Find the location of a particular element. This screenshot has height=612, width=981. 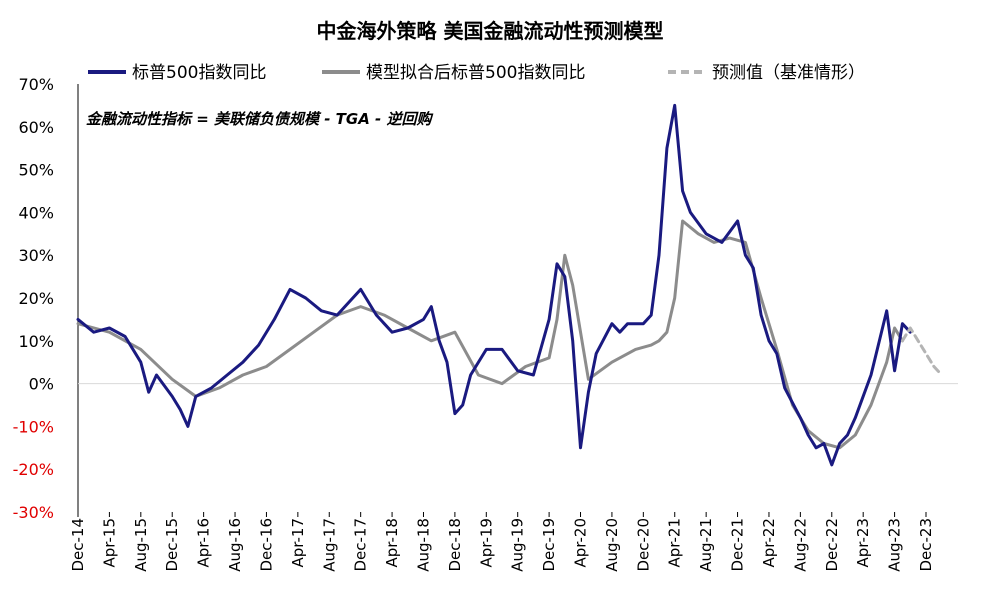

y-tick-label: 40% is located at coordinates (36, 212).